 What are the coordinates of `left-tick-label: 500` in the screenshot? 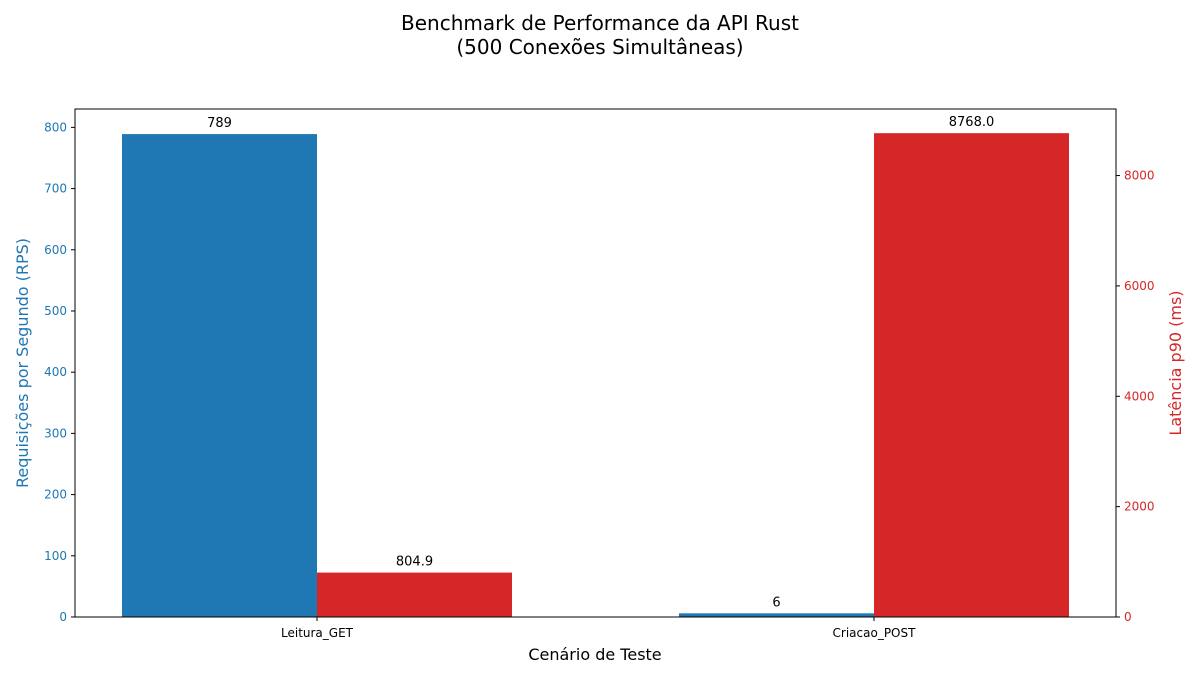 It's located at (55, 311).